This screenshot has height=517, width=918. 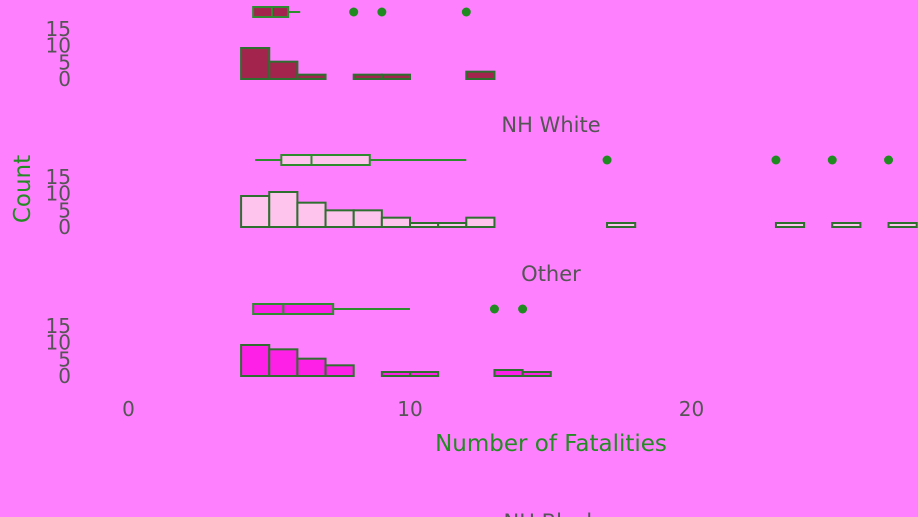 I want to click on facet-label: NH Black, so click(x=552, y=513).